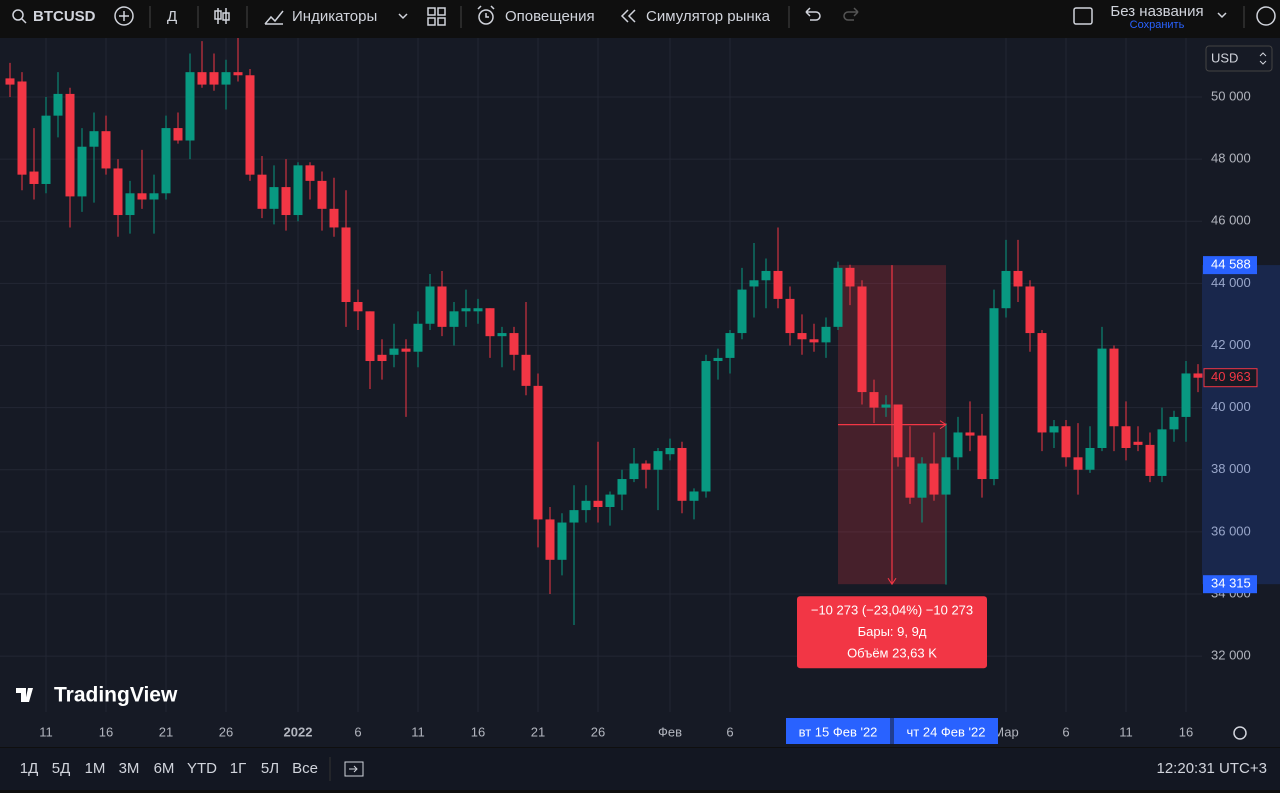 The image size is (1280, 793). I want to click on alert-icon, so click(486, 17).